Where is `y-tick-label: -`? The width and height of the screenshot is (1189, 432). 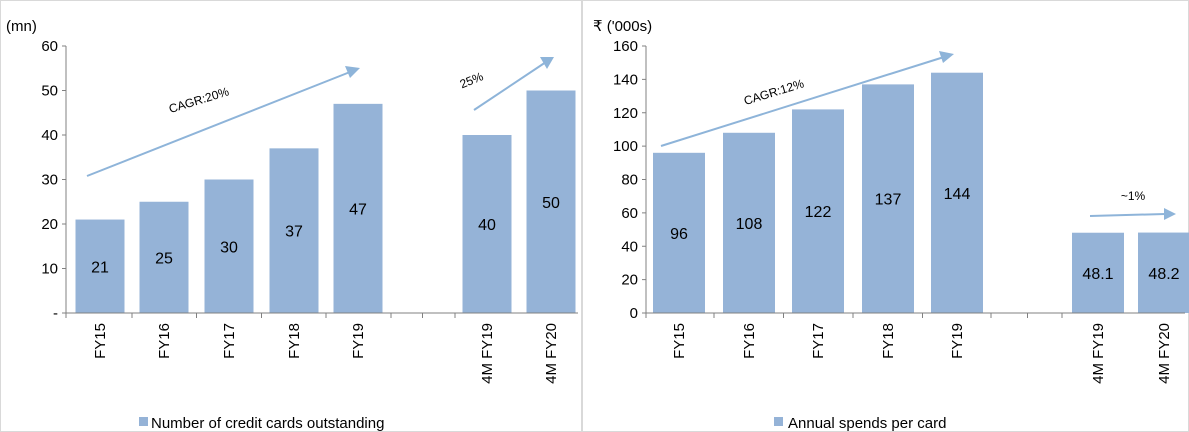 y-tick-label: - is located at coordinates (55, 313).